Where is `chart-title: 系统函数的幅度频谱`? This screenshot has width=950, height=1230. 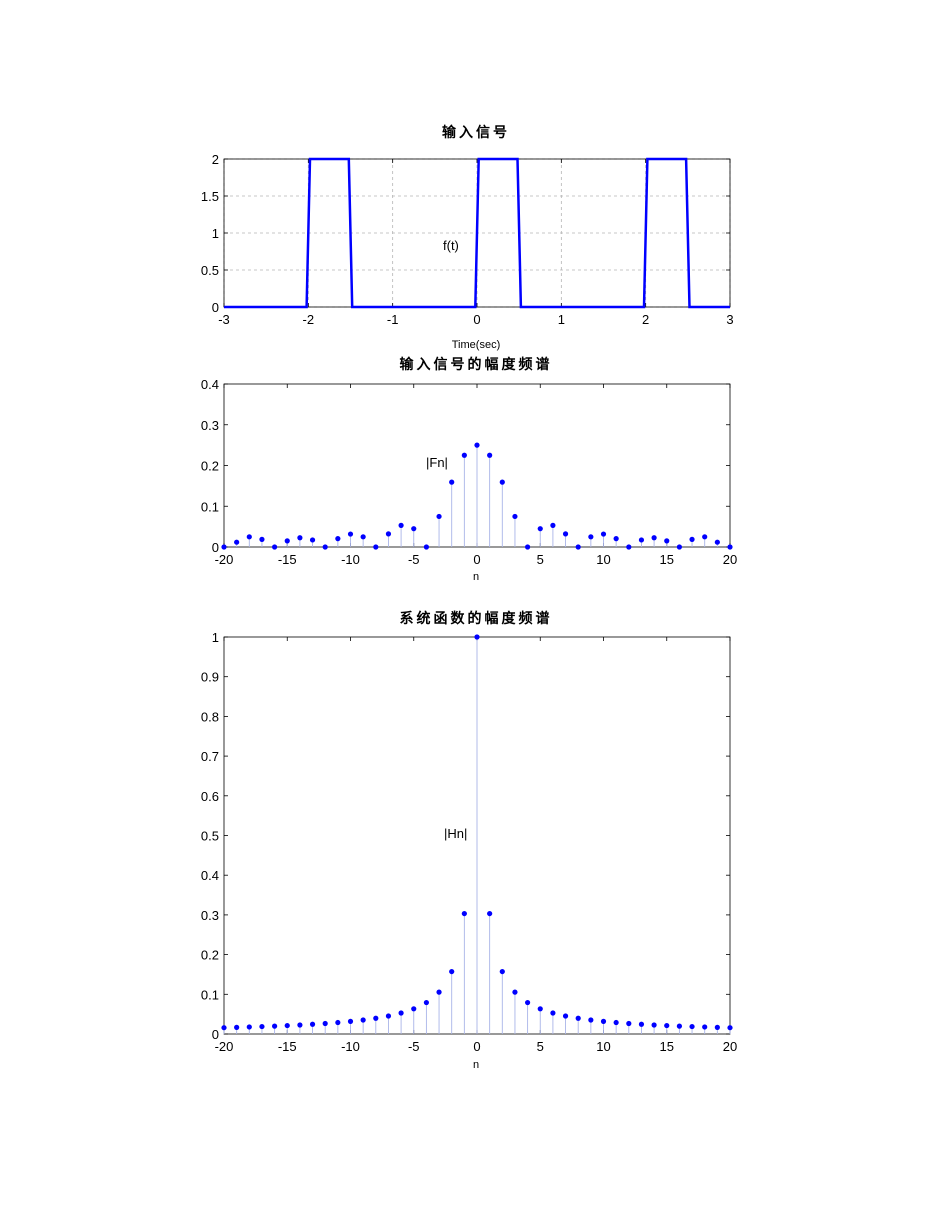
chart-title: 系统函数的幅度频谱 is located at coordinates (476, 618).